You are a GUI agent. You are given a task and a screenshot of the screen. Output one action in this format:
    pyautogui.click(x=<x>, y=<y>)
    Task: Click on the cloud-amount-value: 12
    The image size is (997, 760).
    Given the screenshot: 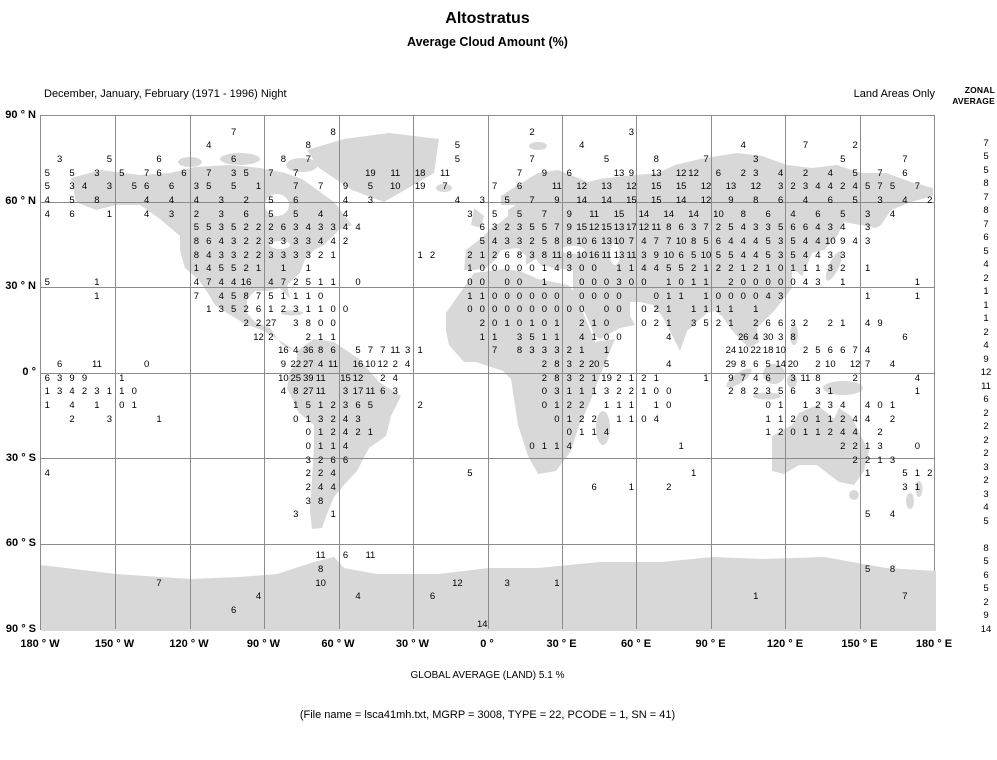 What is the action you would take?
    pyautogui.click(x=258, y=337)
    